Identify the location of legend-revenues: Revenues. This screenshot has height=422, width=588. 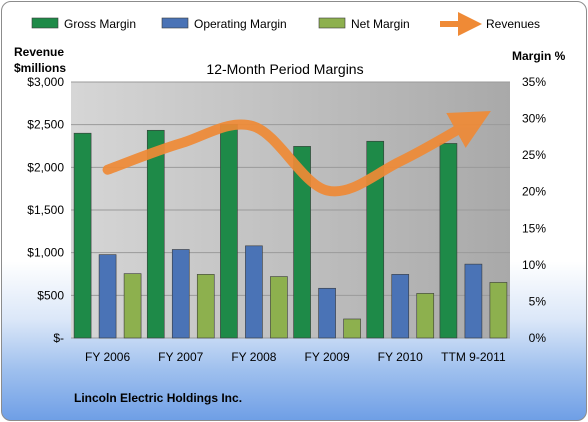
(490, 24).